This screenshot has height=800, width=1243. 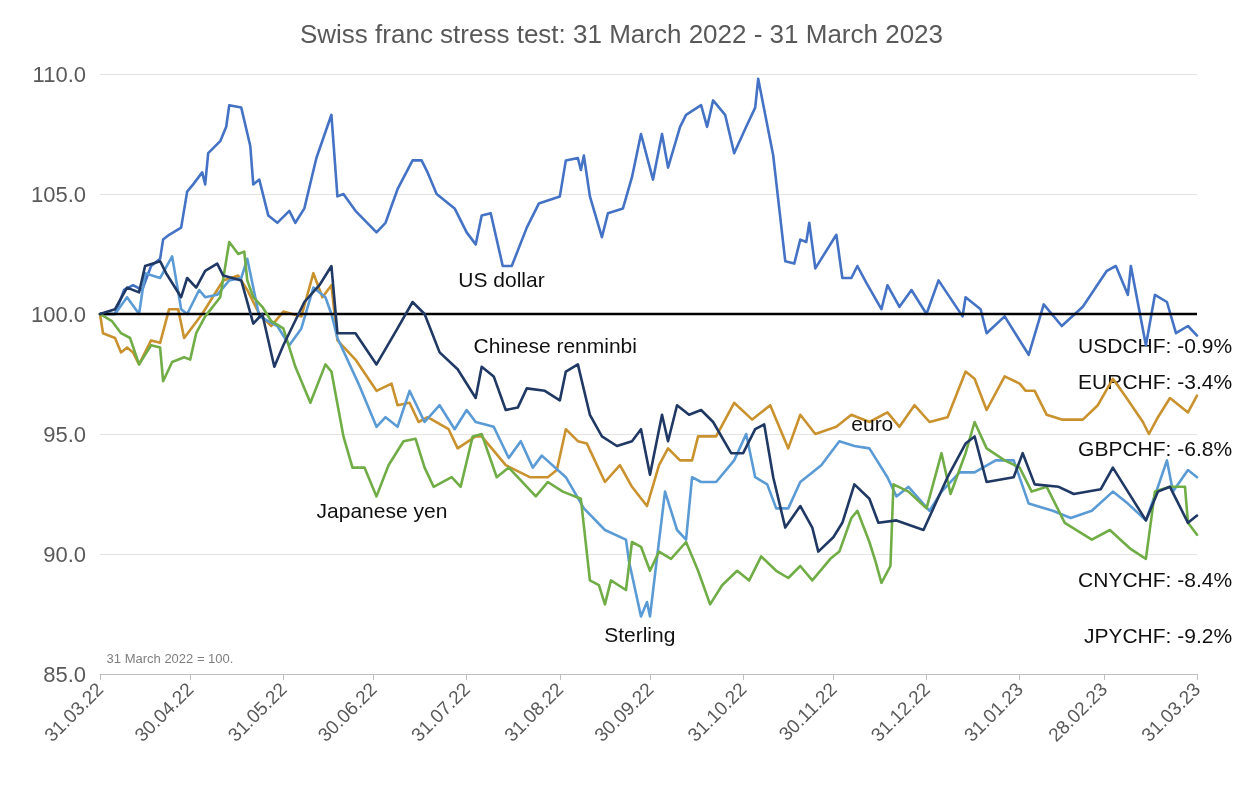 What do you see at coordinates (501, 279) in the screenshot?
I see `series-label: US dollar` at bounding box center [501, 279].